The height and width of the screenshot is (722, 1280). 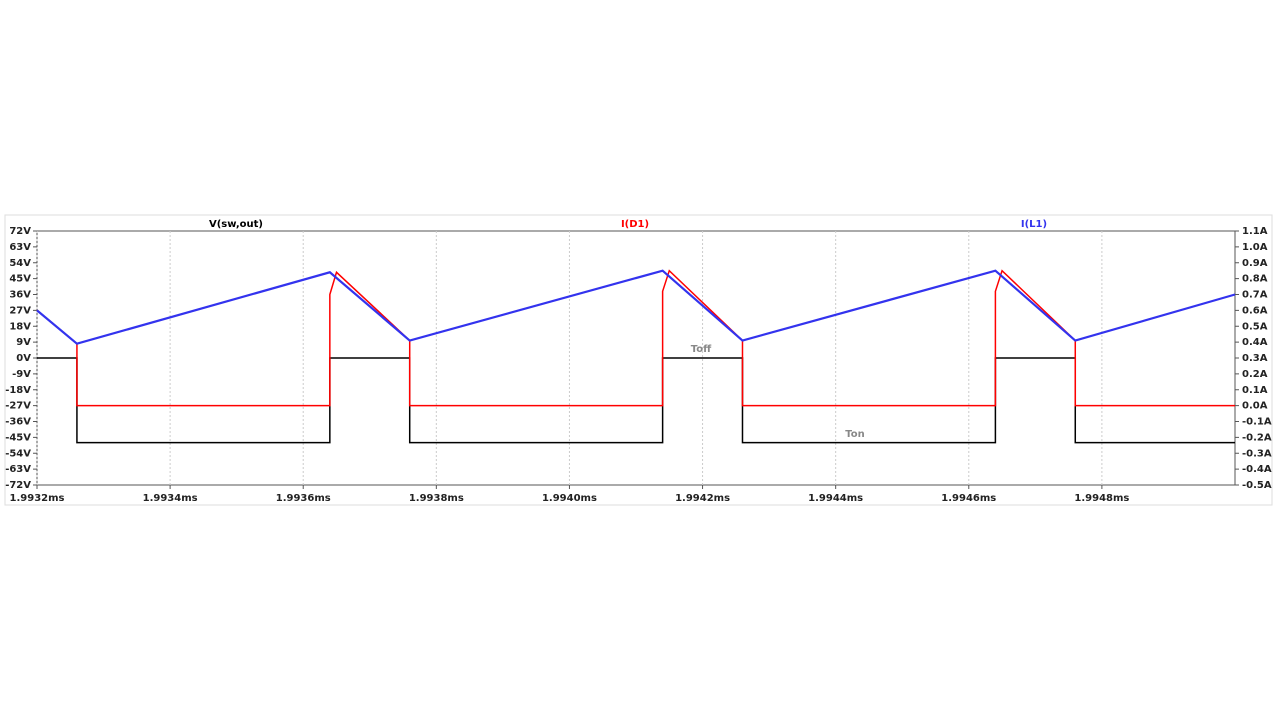 I want to click on x-tick-label: 1.9936ms, so click(x=303, y=498).